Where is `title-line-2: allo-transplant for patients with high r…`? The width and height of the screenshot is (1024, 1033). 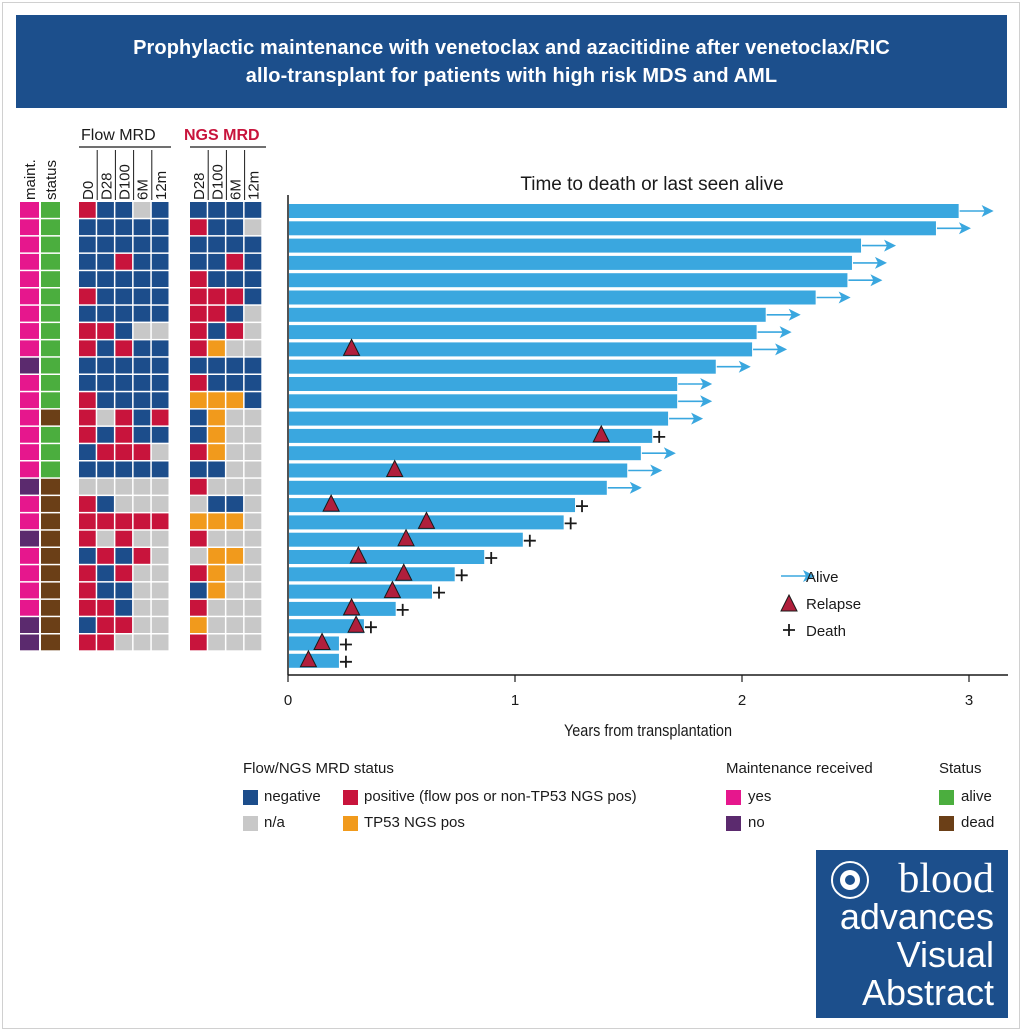 title-line-2: allo-transplant for patients with high r… is located at coordinates (511, 76).